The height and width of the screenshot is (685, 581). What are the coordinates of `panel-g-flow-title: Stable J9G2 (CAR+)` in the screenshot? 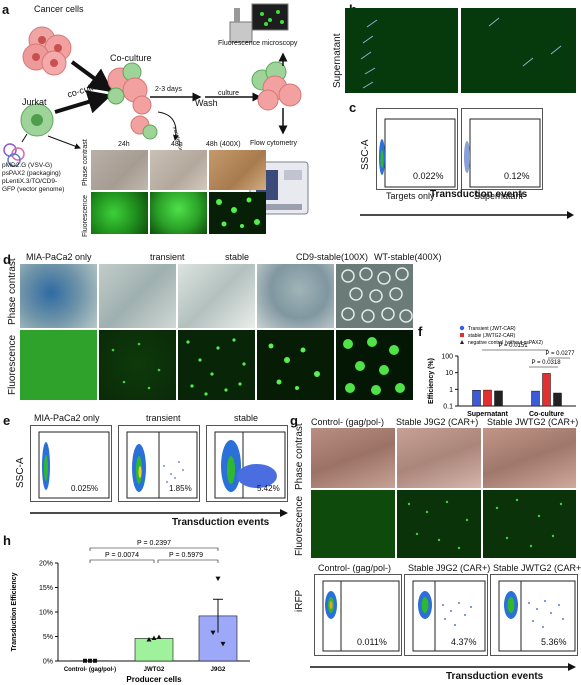 It's located at (449, 568).